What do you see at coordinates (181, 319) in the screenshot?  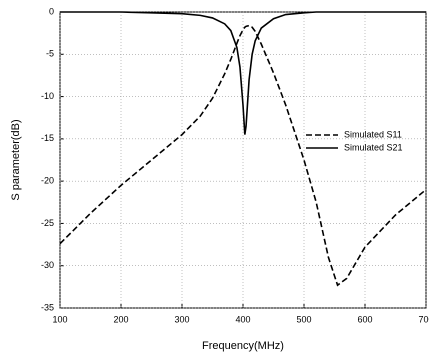 I see `x-tick-label: 300` at bounding box center [181, 319].